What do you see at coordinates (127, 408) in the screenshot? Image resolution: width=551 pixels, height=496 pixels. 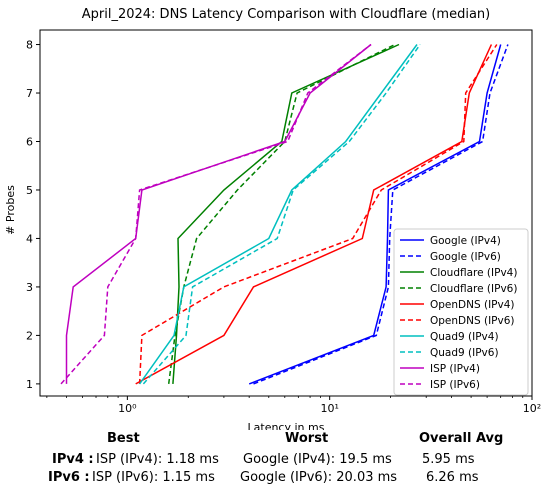 I see `x-tick-label: 10⁰` at bounding box center [127, 408].